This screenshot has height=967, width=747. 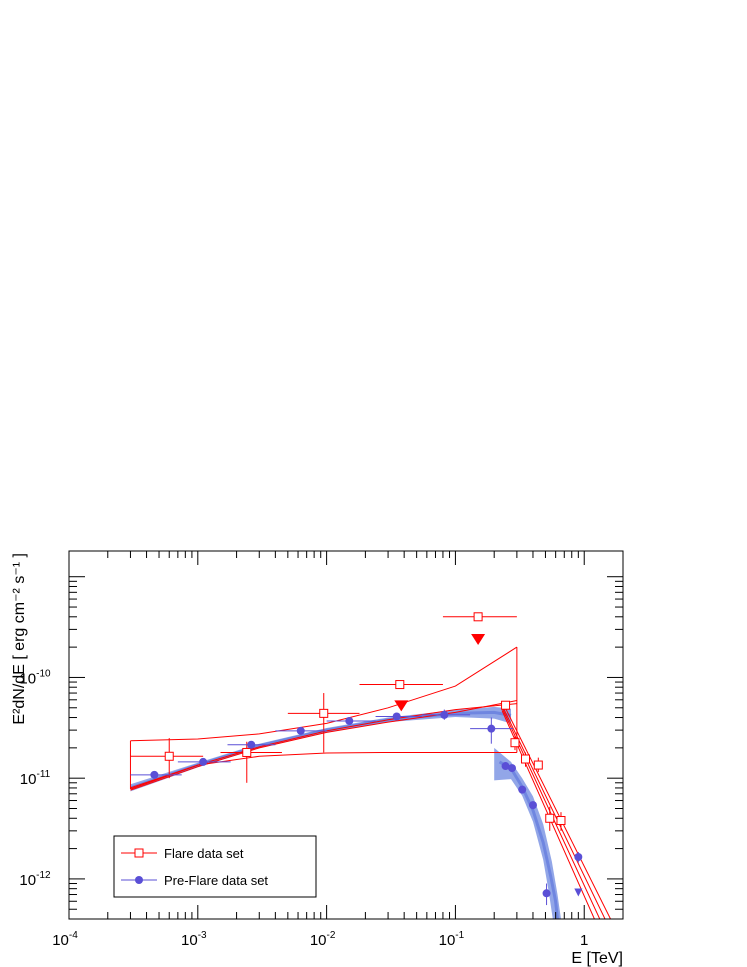 I want to click on x-tick-label: 1, so click(x=584, y=940).